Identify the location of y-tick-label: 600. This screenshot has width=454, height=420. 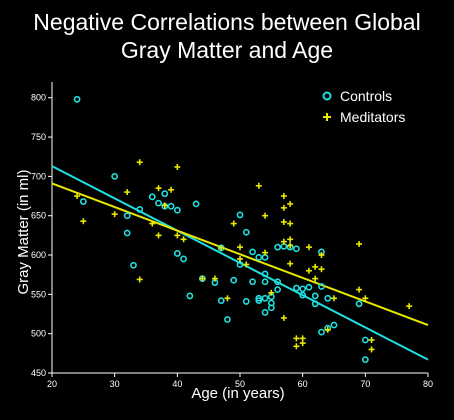
(38, 255).